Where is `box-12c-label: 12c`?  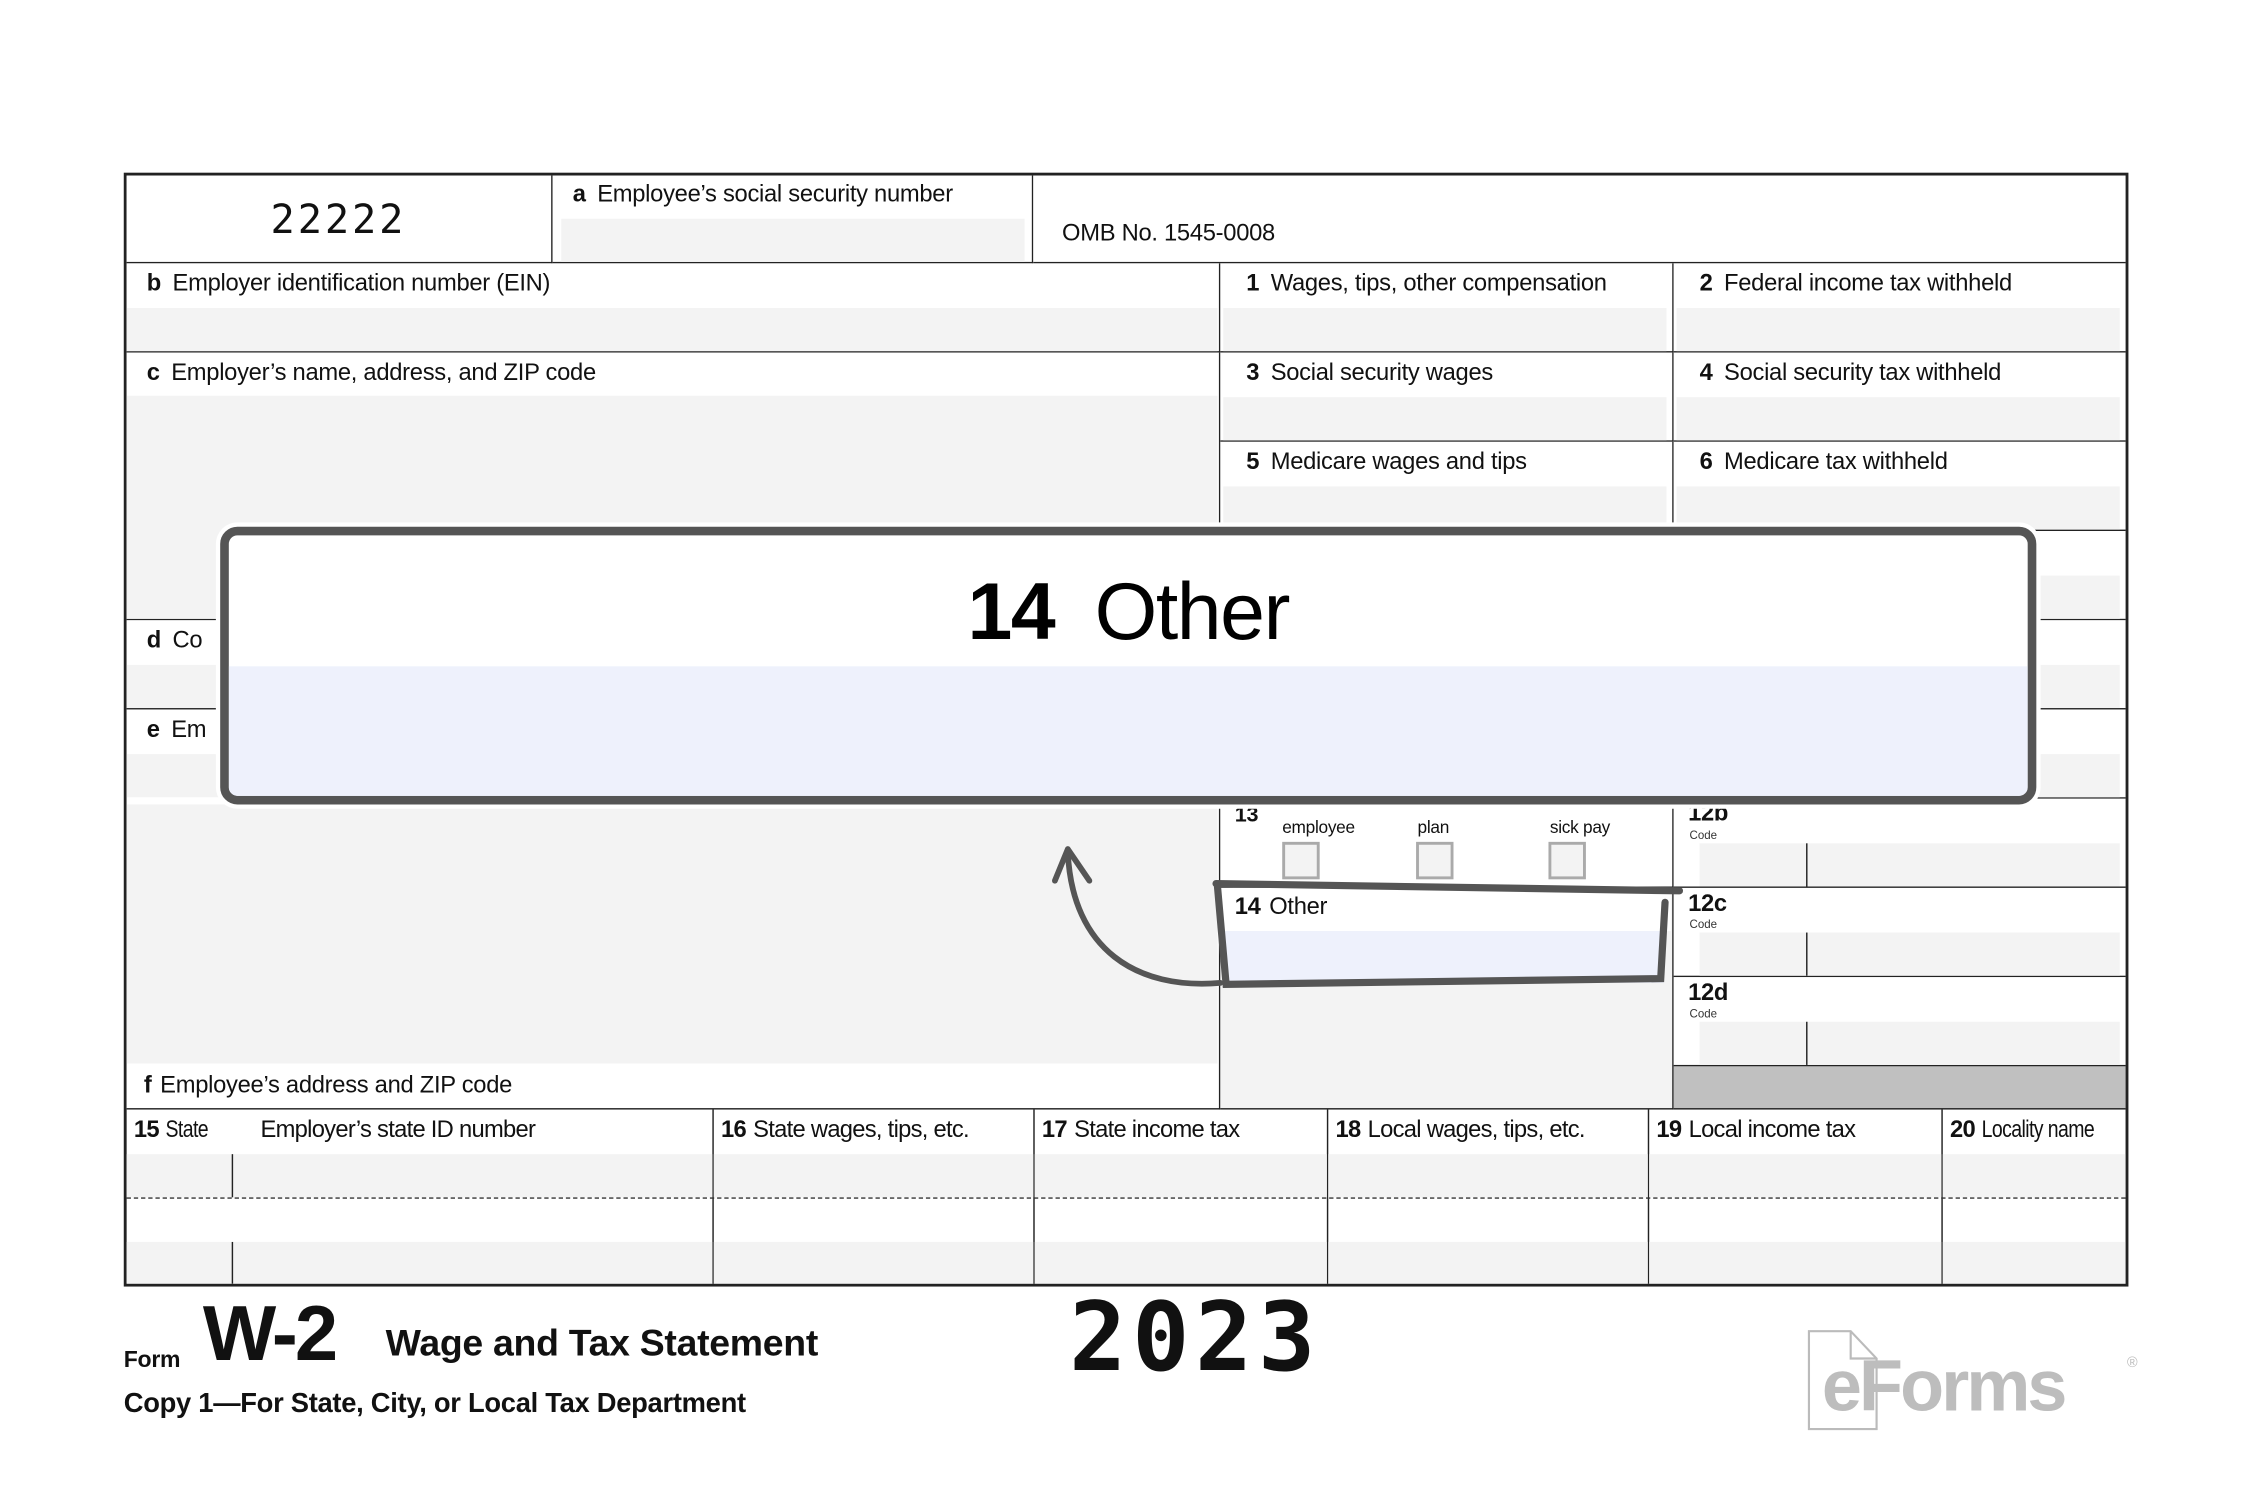 box-12c-label: 12c is located at coordinates (1707, 903).